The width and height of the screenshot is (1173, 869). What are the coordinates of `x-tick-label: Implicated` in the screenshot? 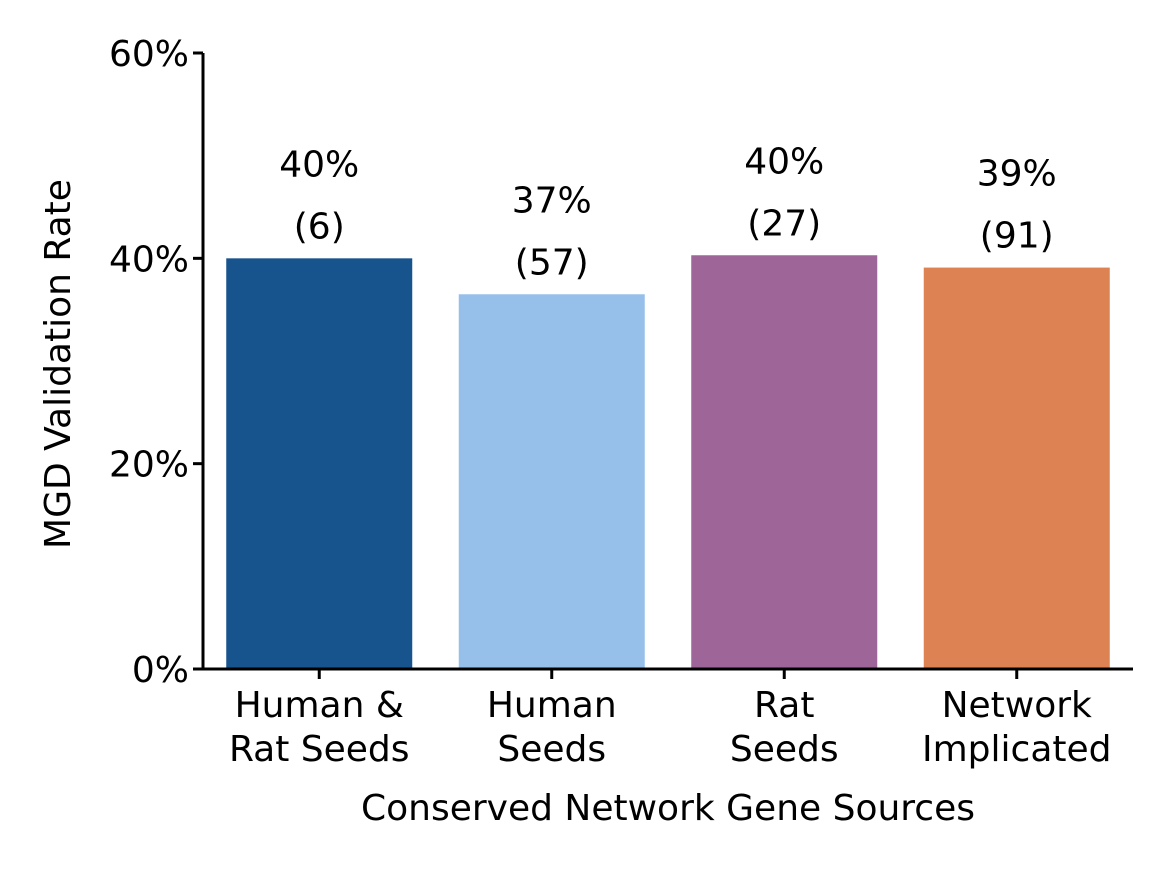 It's located at (1017, 749).